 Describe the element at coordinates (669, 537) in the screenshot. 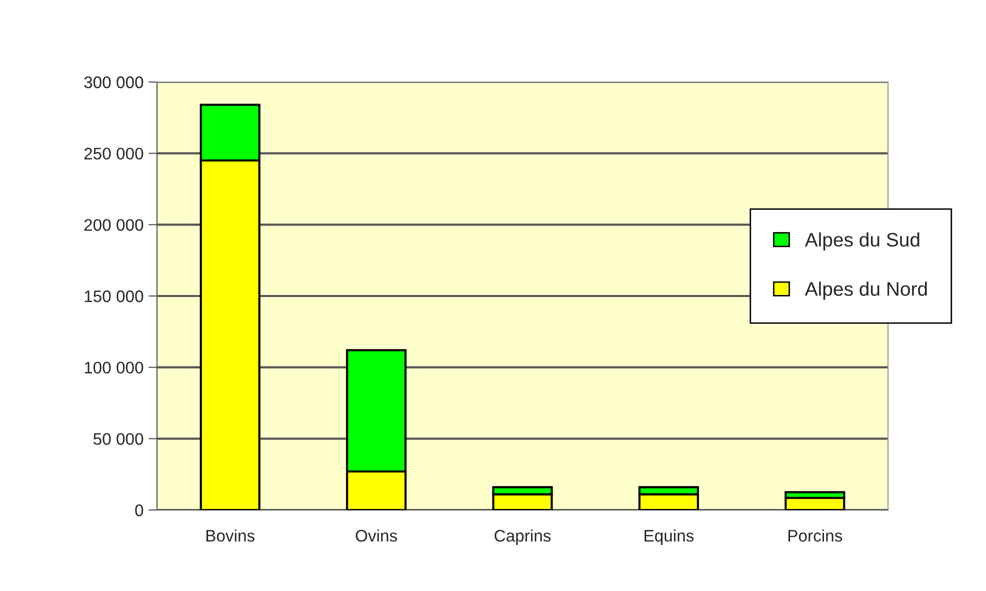

I see `x-tick-label: Equins` at that location.